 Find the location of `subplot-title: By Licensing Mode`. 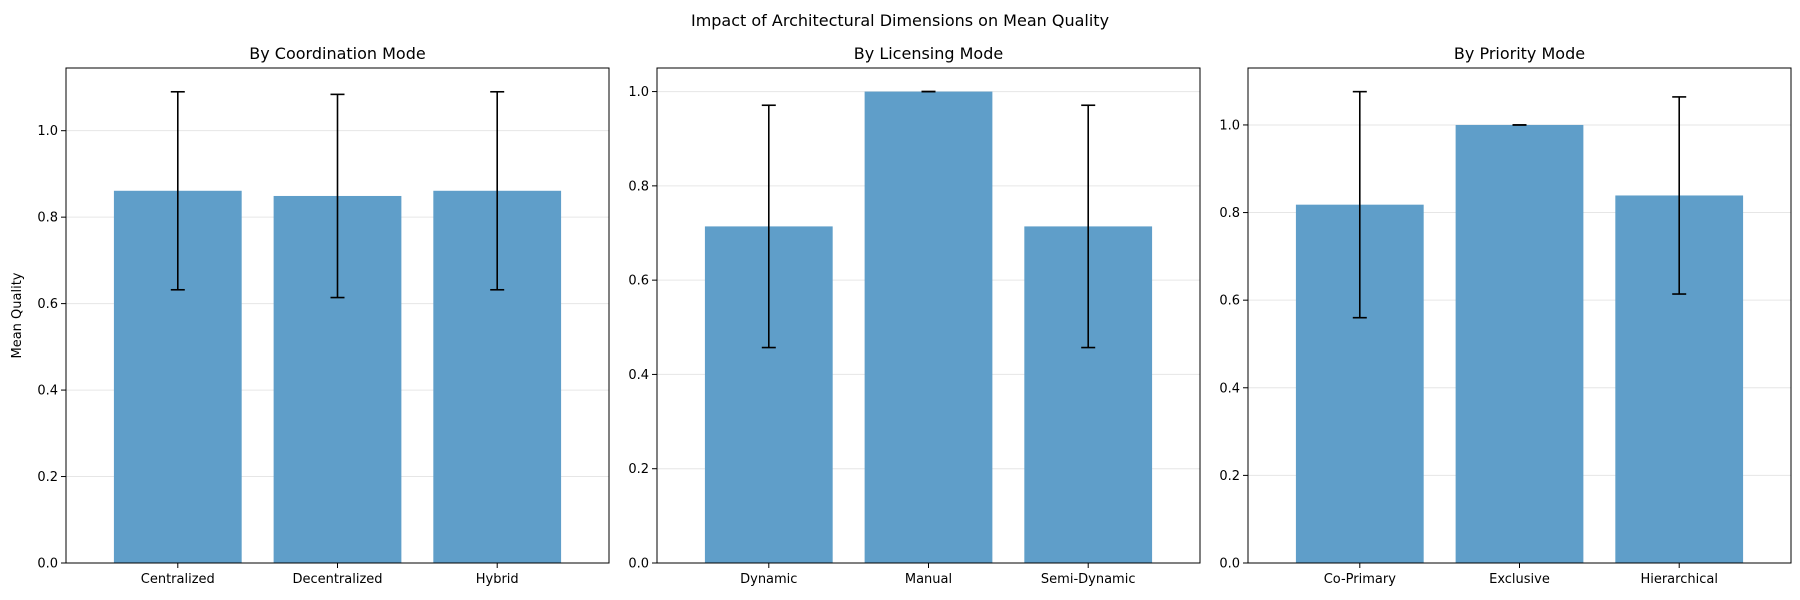

subplot-title: By Licensing Mode is located at coordinates (928, 53).